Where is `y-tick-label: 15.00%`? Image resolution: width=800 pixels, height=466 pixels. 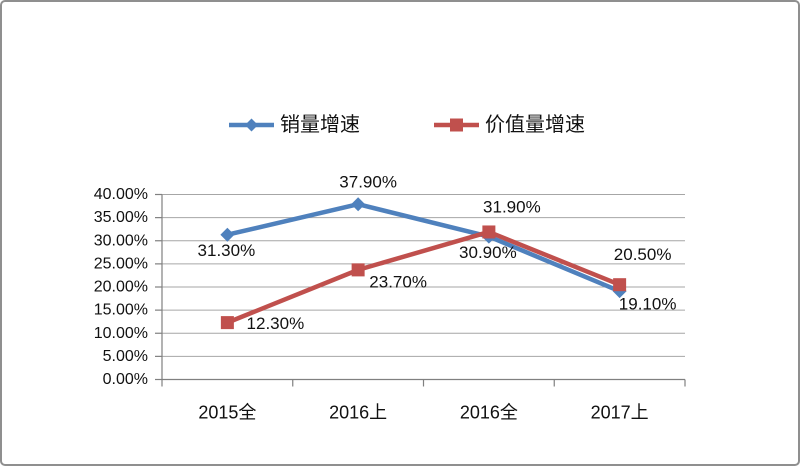 y-tick-label: 15.00% is located at coordinates (121, 310).